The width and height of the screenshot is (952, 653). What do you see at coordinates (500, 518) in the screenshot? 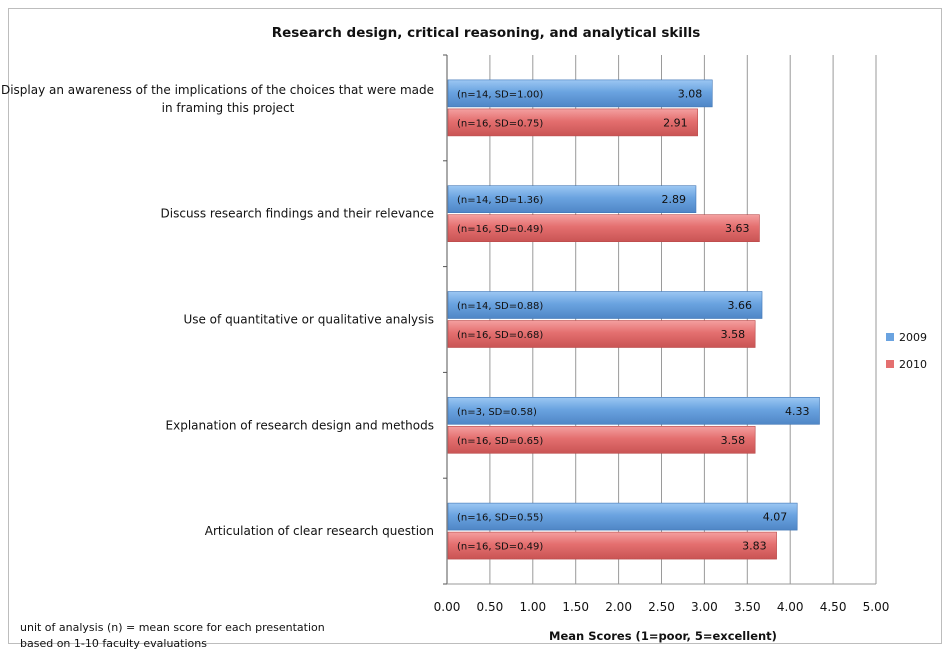
I see `bar-stat-label: (n=16, SD=0.55)` at bounding box center [500, 518].